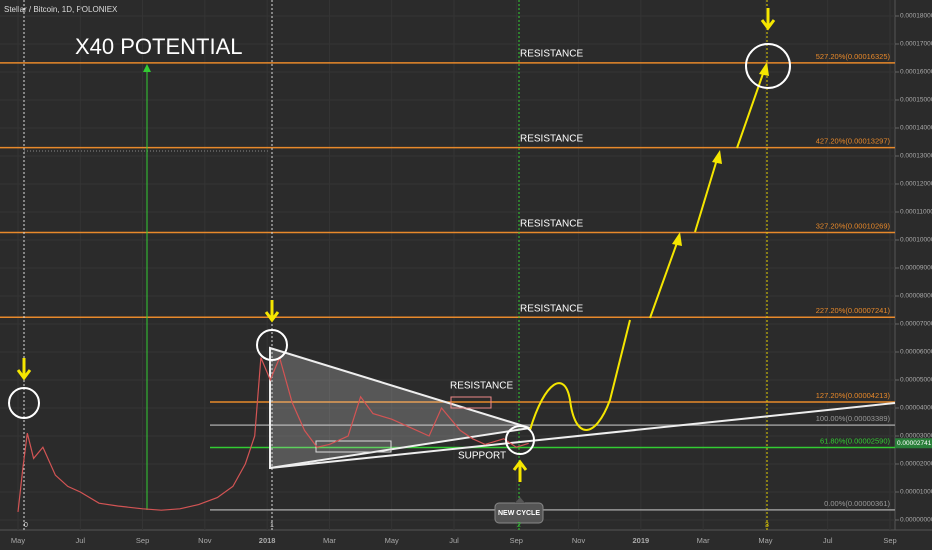  I want to click on price-badge, so click(913, 443).